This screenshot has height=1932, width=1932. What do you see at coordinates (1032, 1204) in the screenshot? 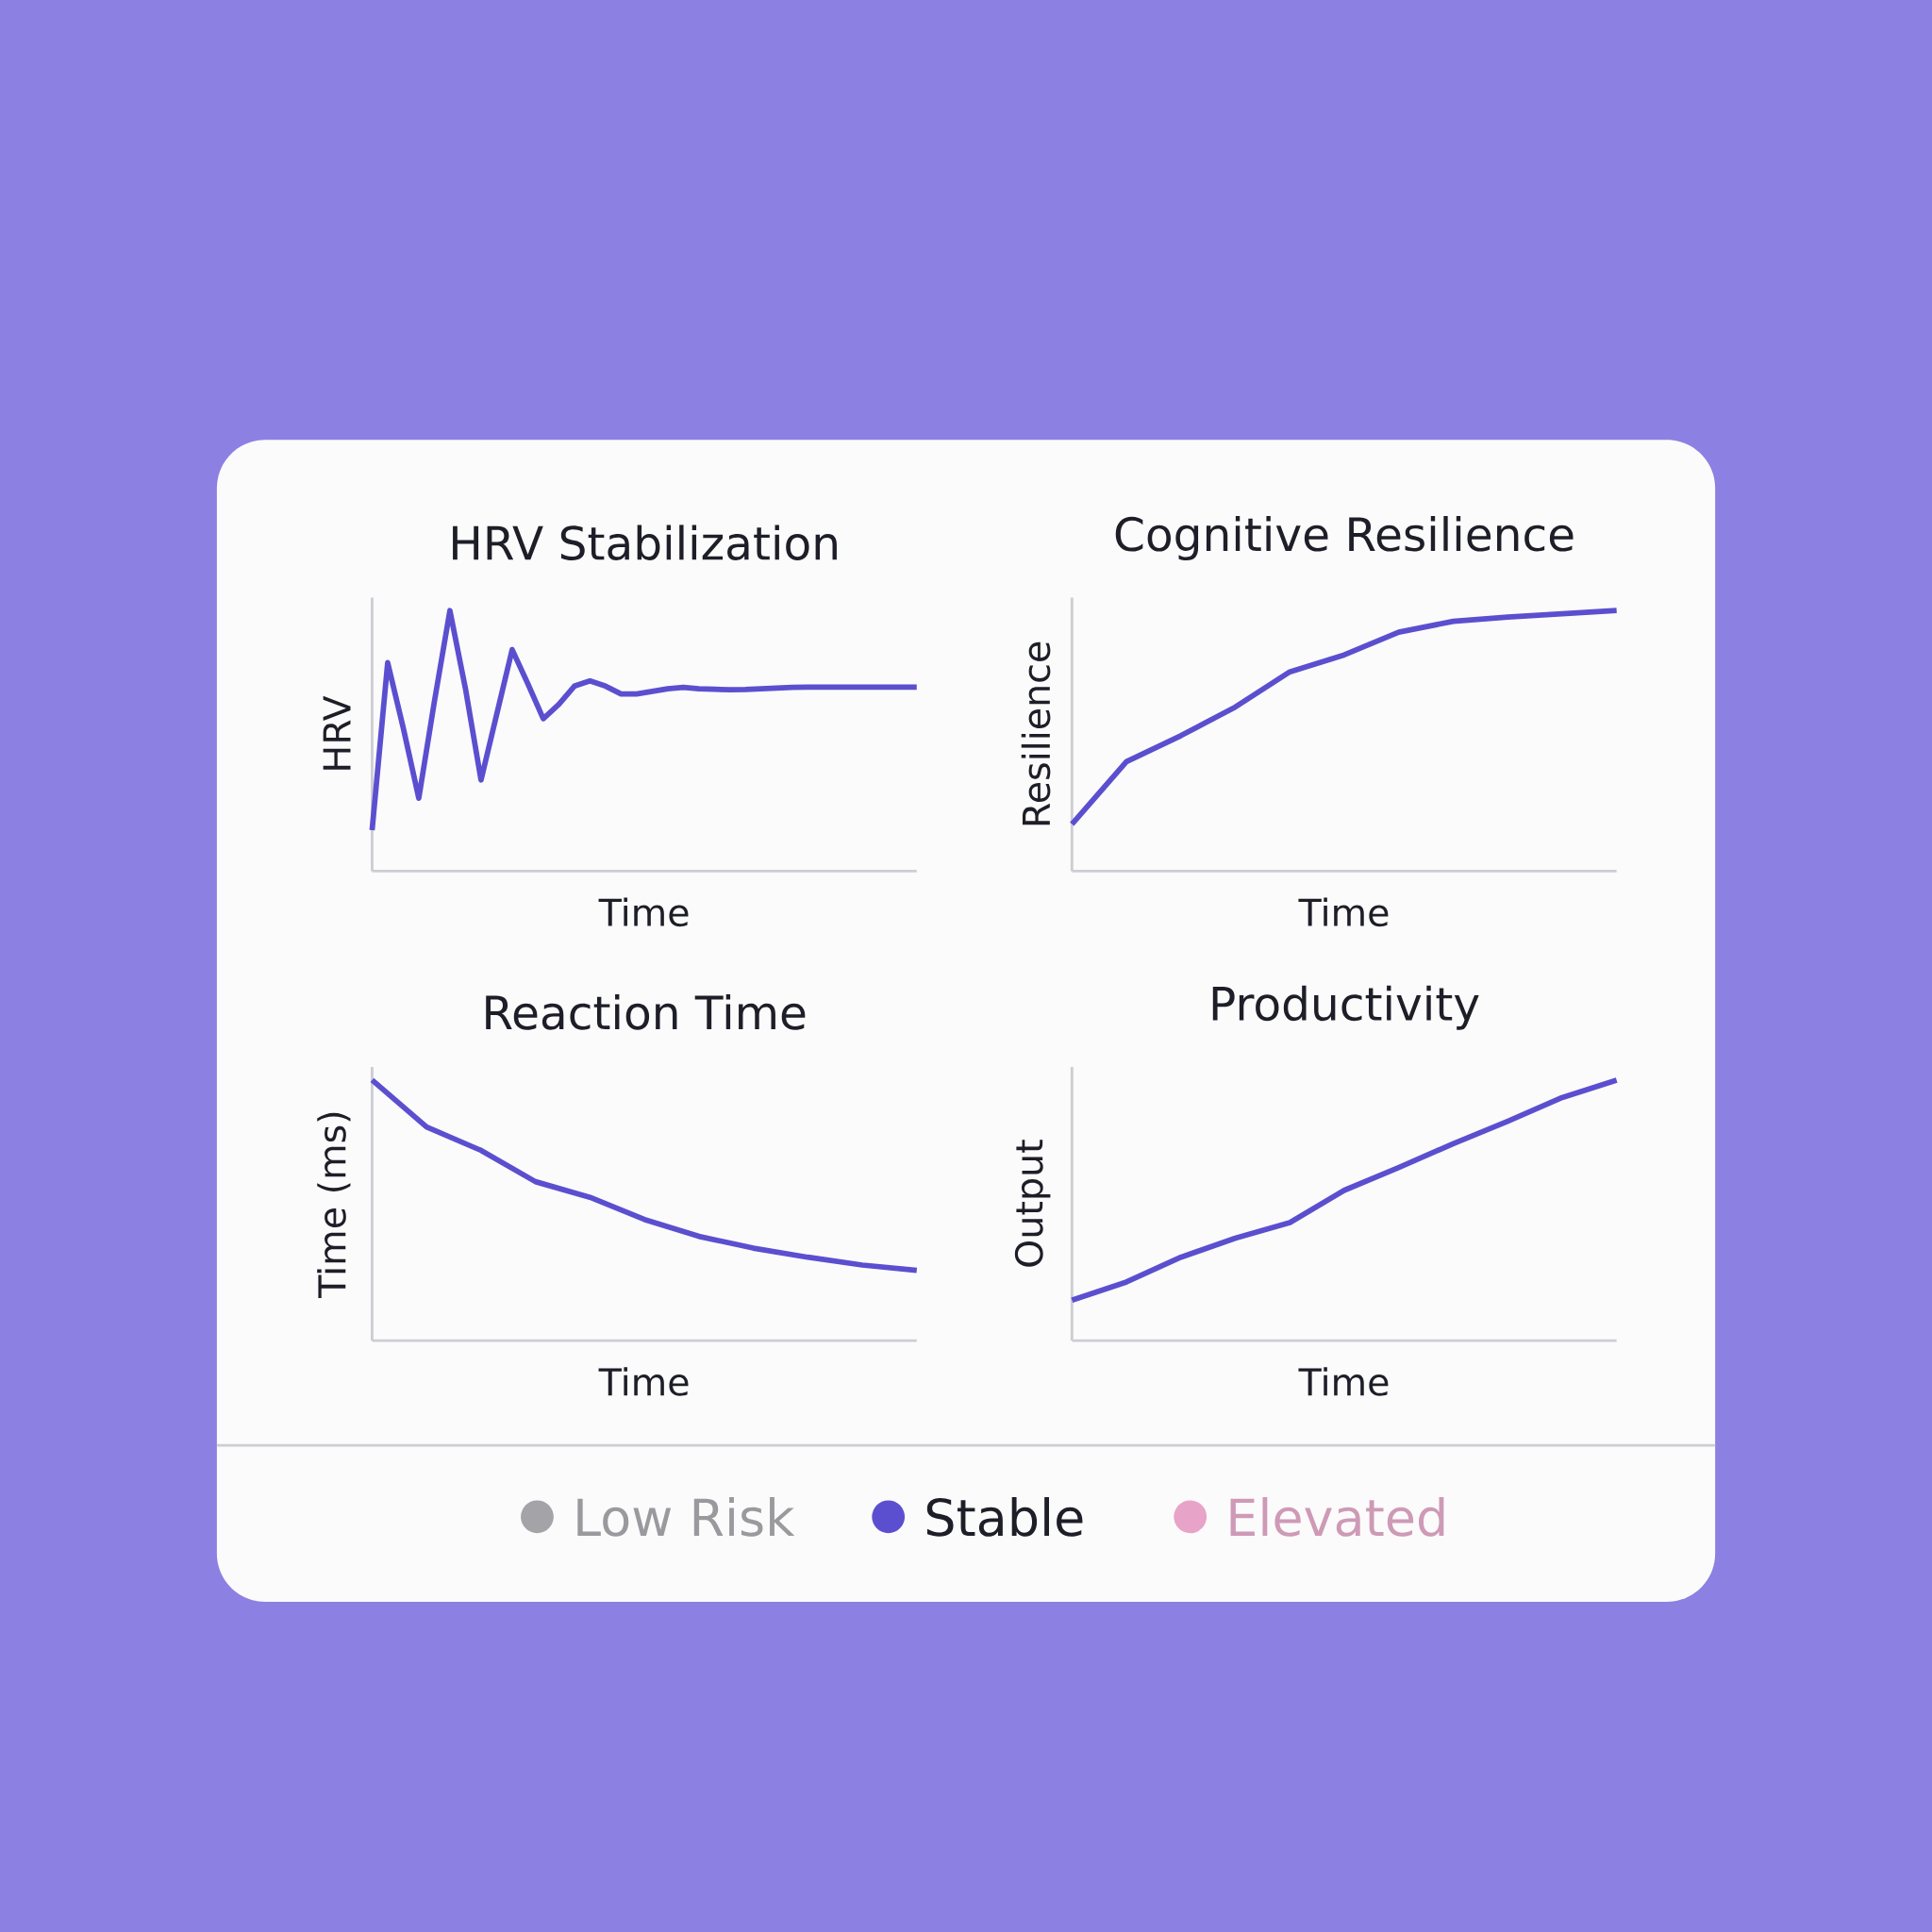
I see `y-axis-title: Output` at bounding box center [1032, 1204].